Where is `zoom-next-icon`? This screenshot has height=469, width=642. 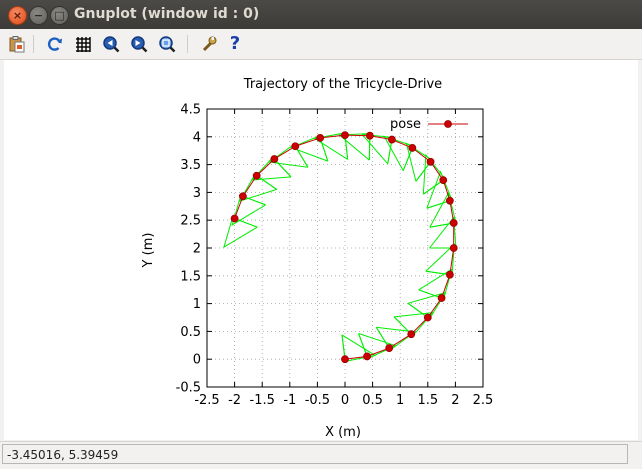
zoom-next-icon is located at coordinates (139, 44).